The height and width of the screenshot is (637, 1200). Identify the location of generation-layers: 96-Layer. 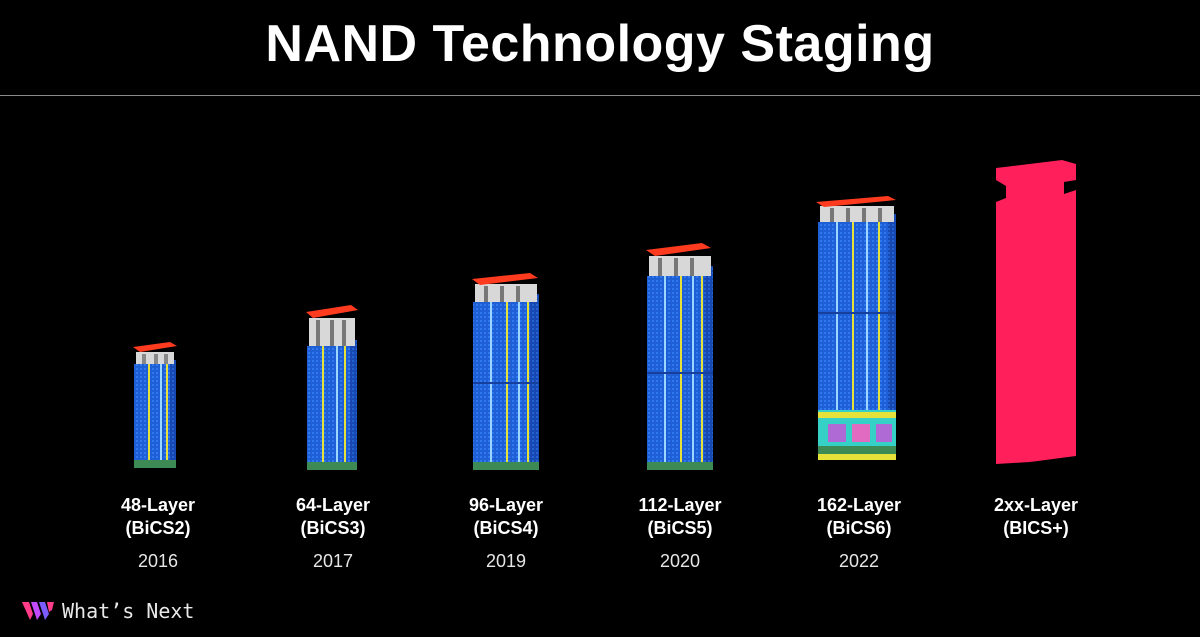
(506, 505).